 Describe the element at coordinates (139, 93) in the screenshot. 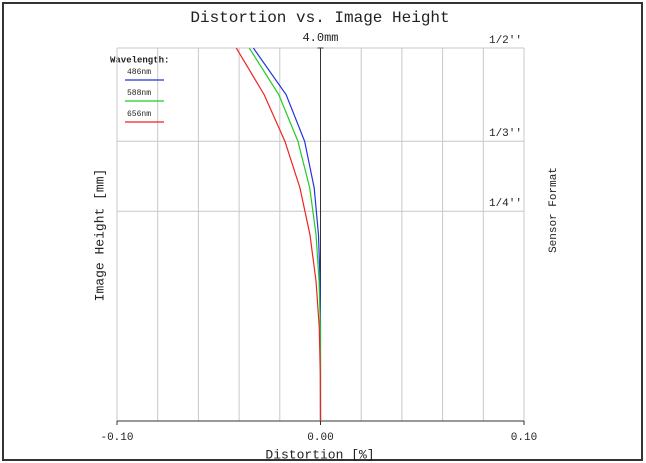

I see `legend-label: 588nm` at that location.